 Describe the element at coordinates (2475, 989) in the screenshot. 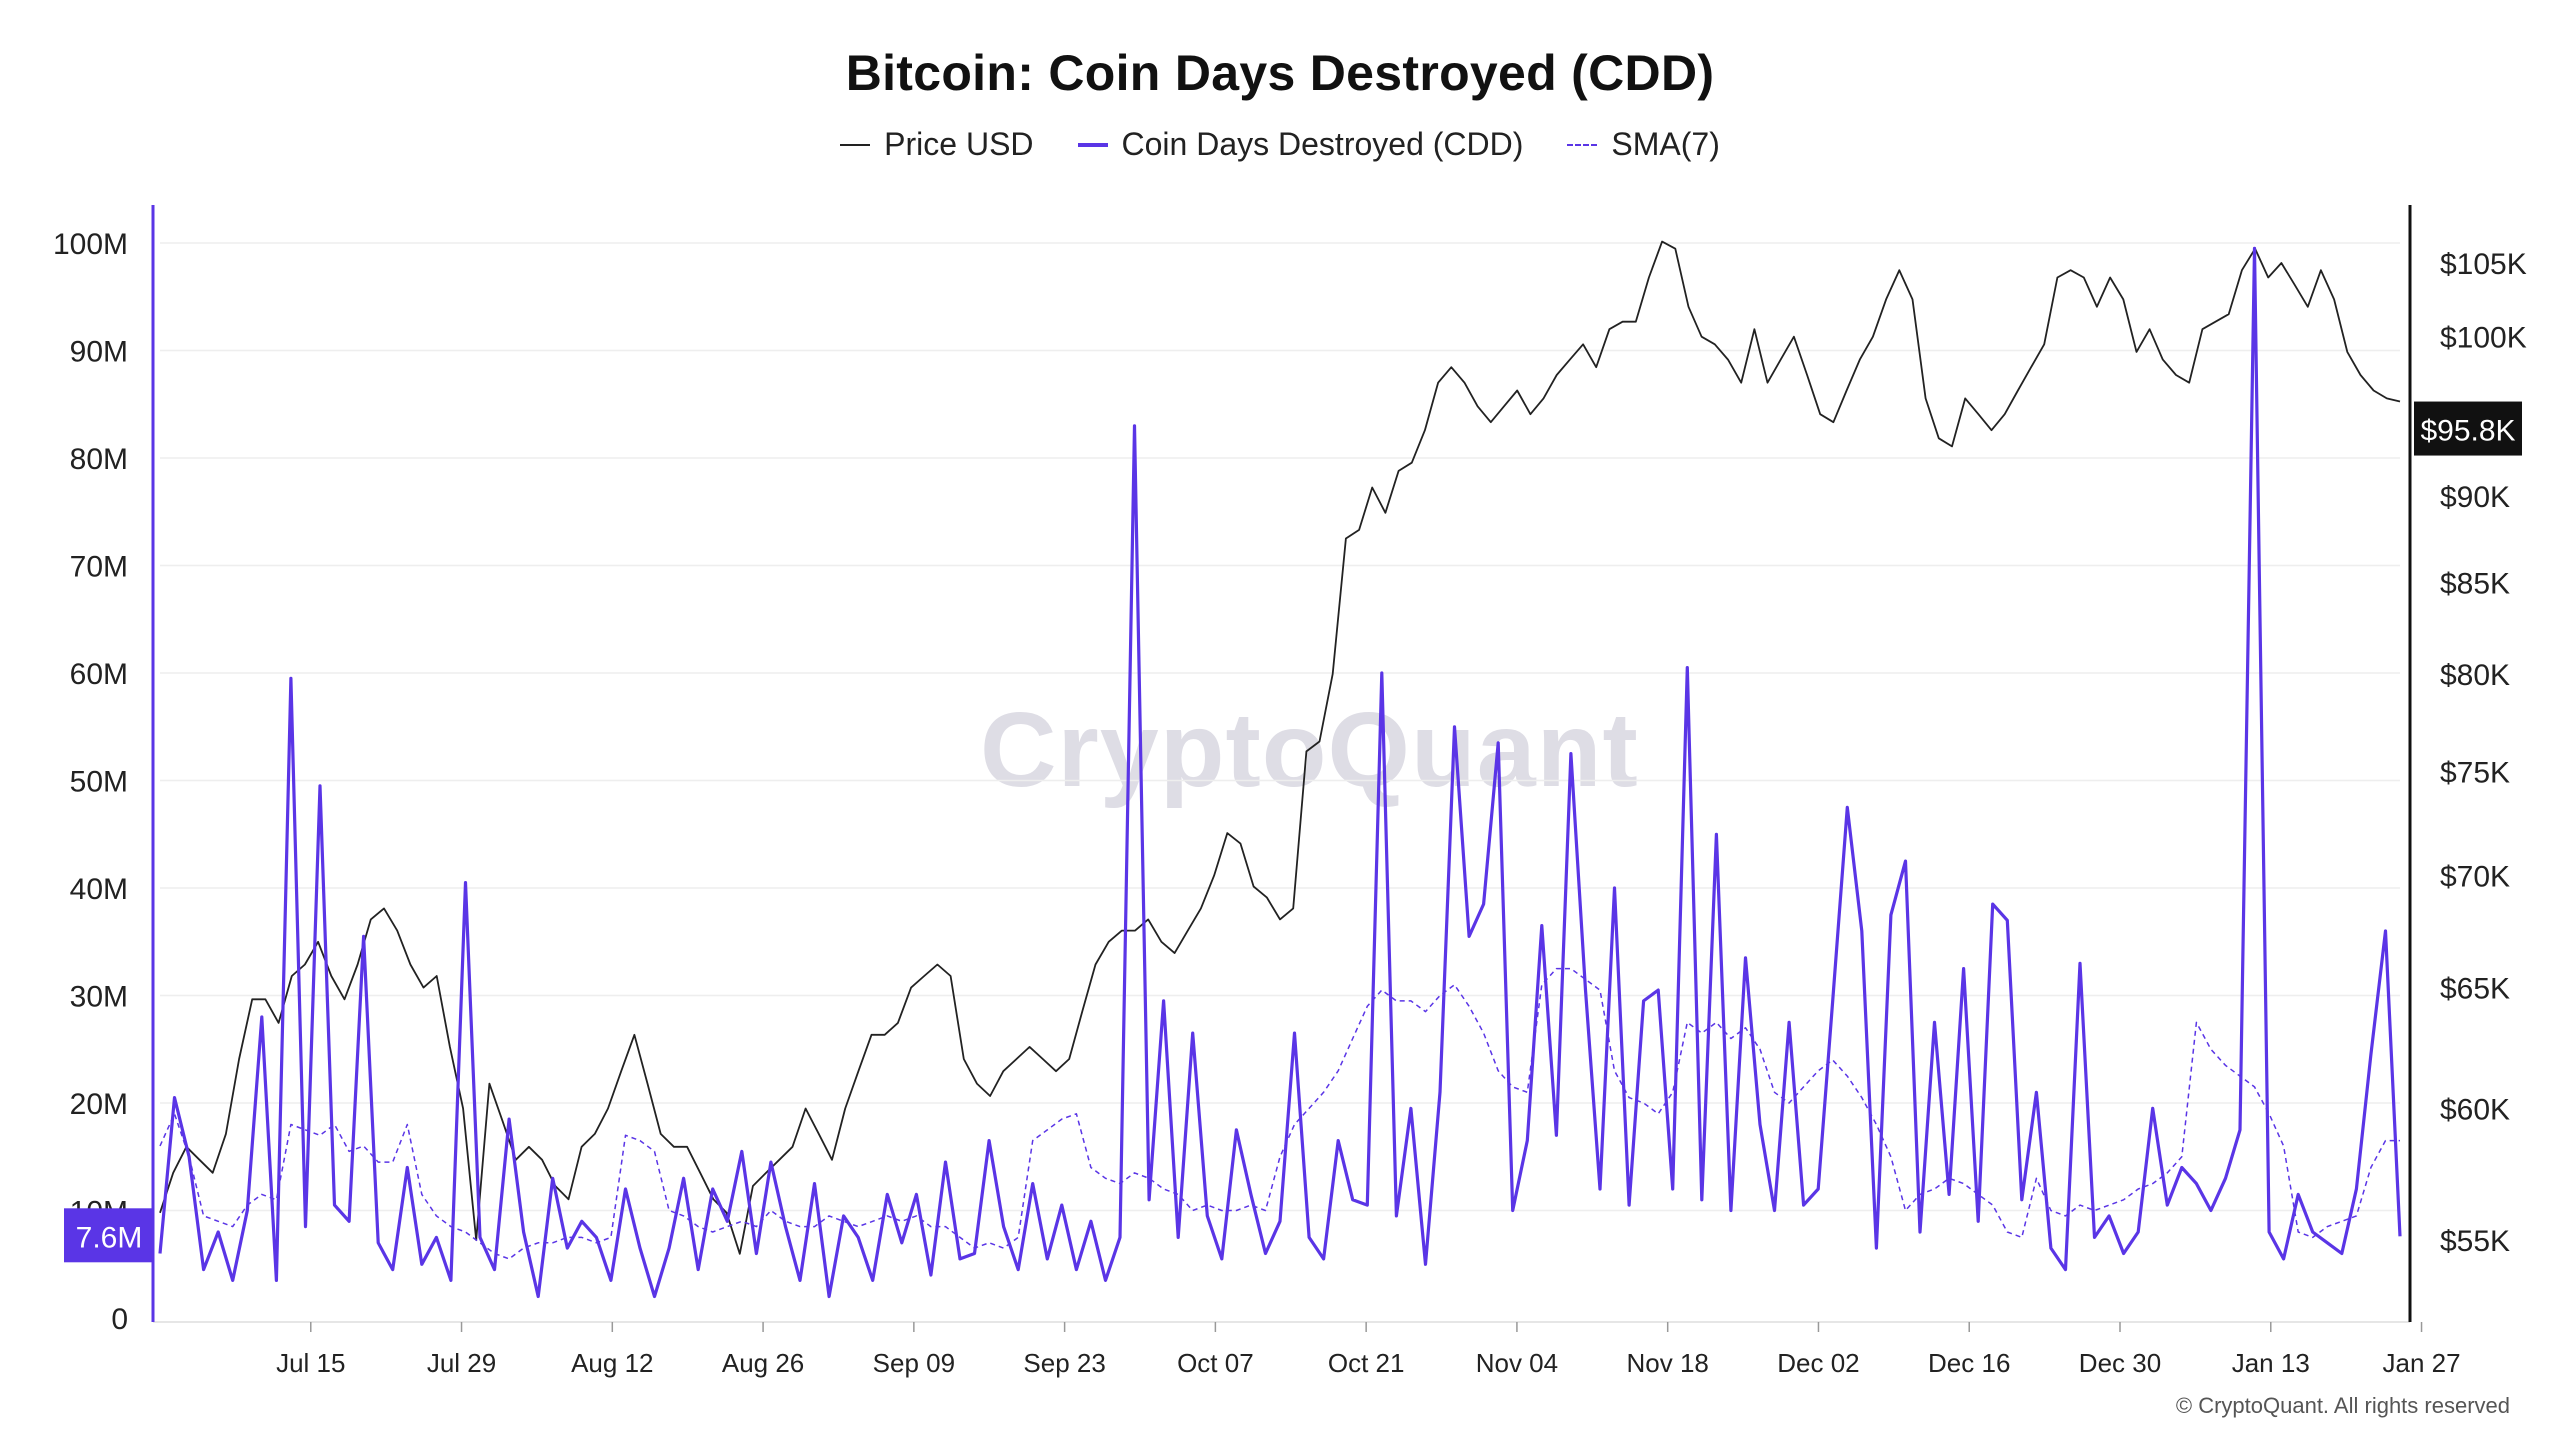

I see `right-tick-label: $65K` at that location.